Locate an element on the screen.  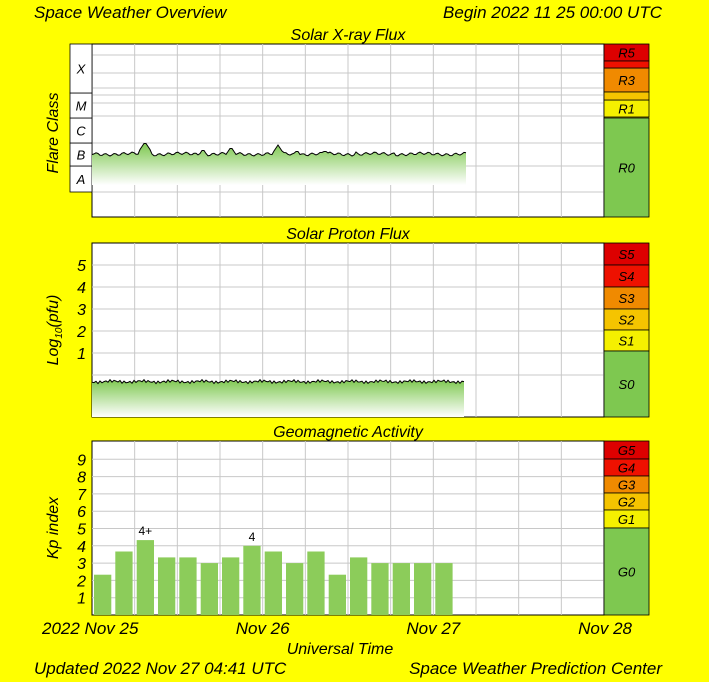
proton-flux-fill is located at coordinates (278, 398).